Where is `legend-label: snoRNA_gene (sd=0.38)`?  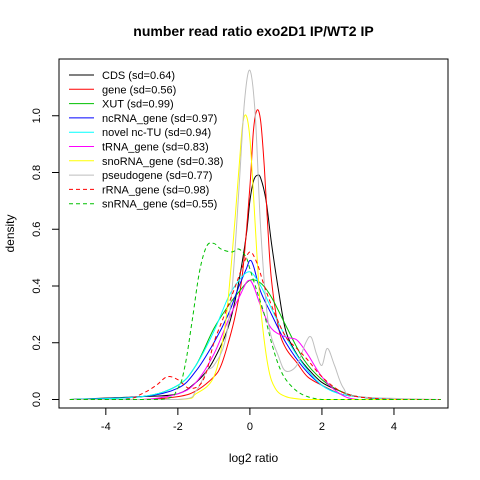
legend-label: snoRNA_gene (sd=0.38) is located at coordinates (162, 162).